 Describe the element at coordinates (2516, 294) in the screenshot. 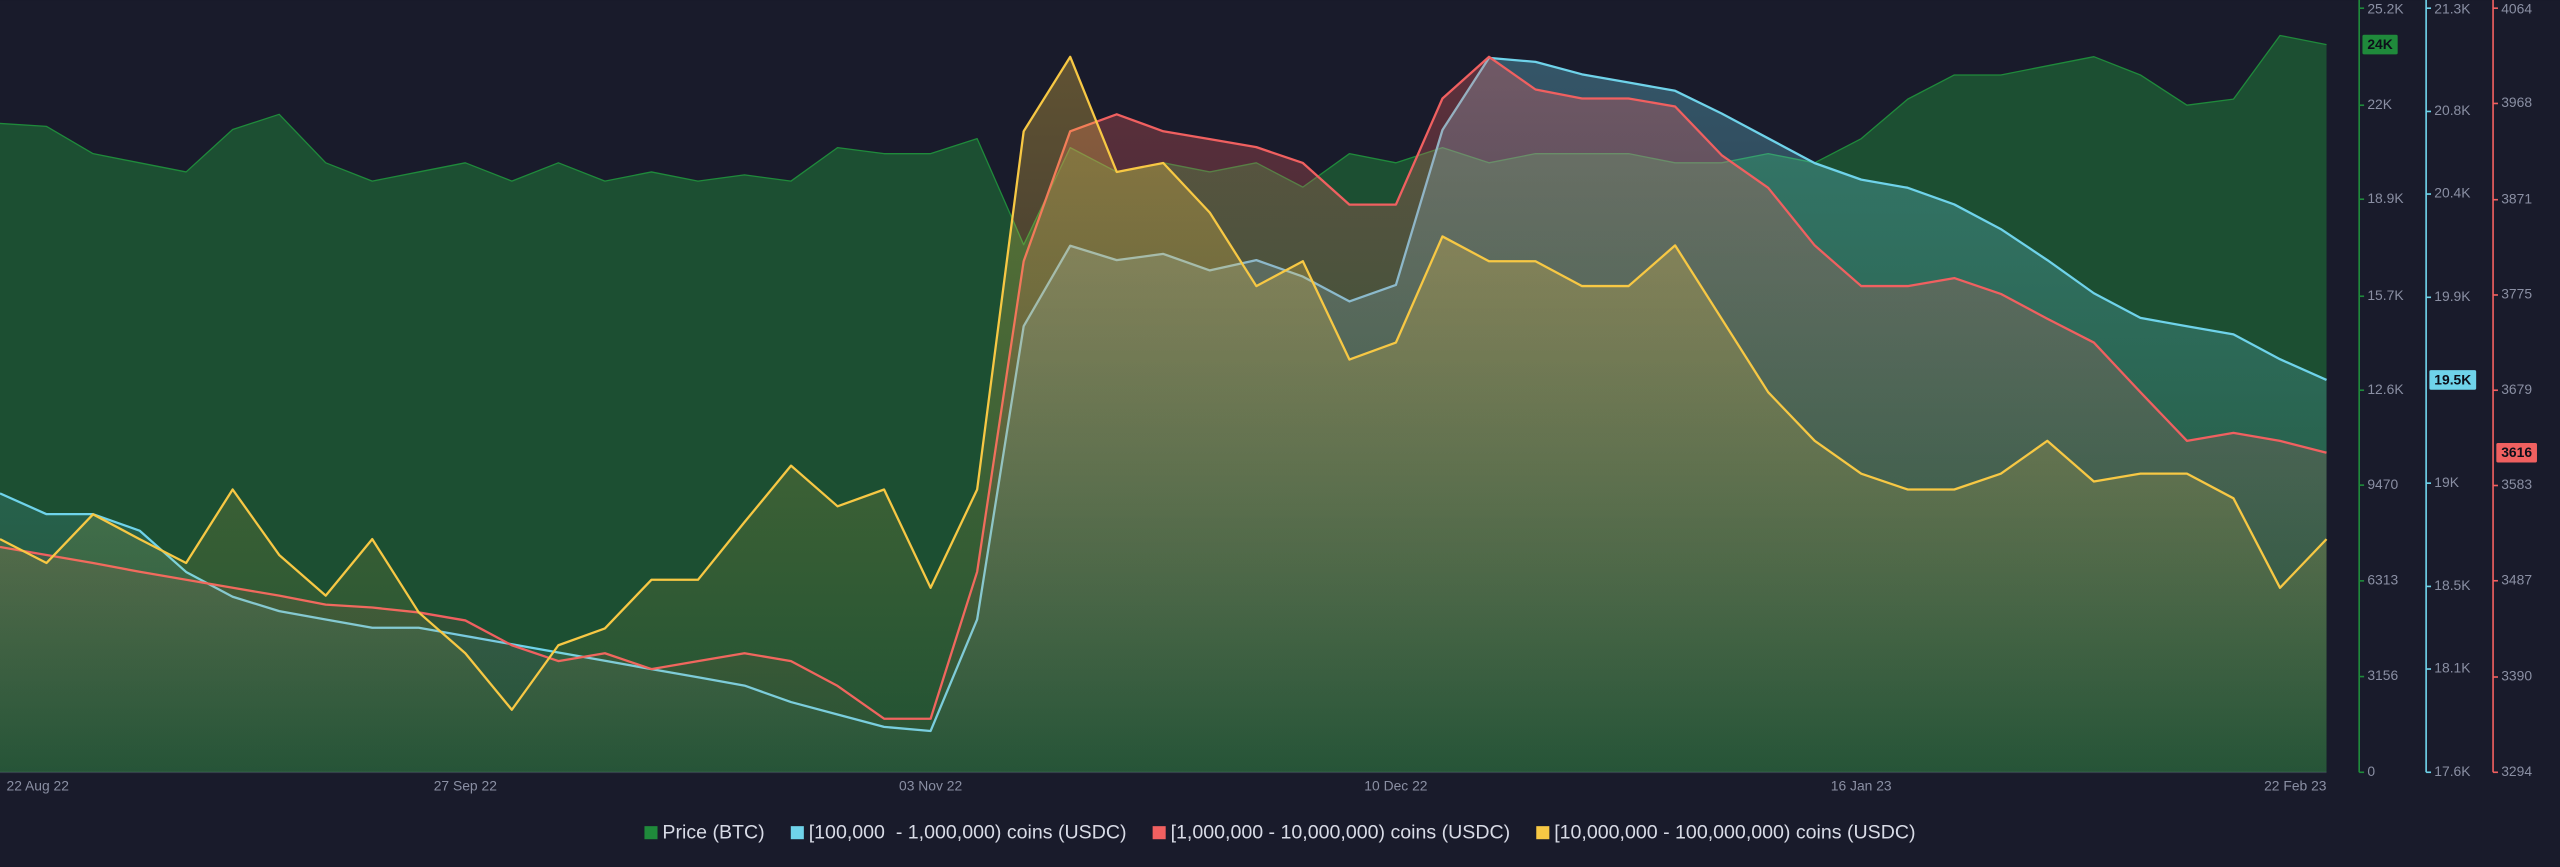

I see `y-tick-label: 3775` at that location.